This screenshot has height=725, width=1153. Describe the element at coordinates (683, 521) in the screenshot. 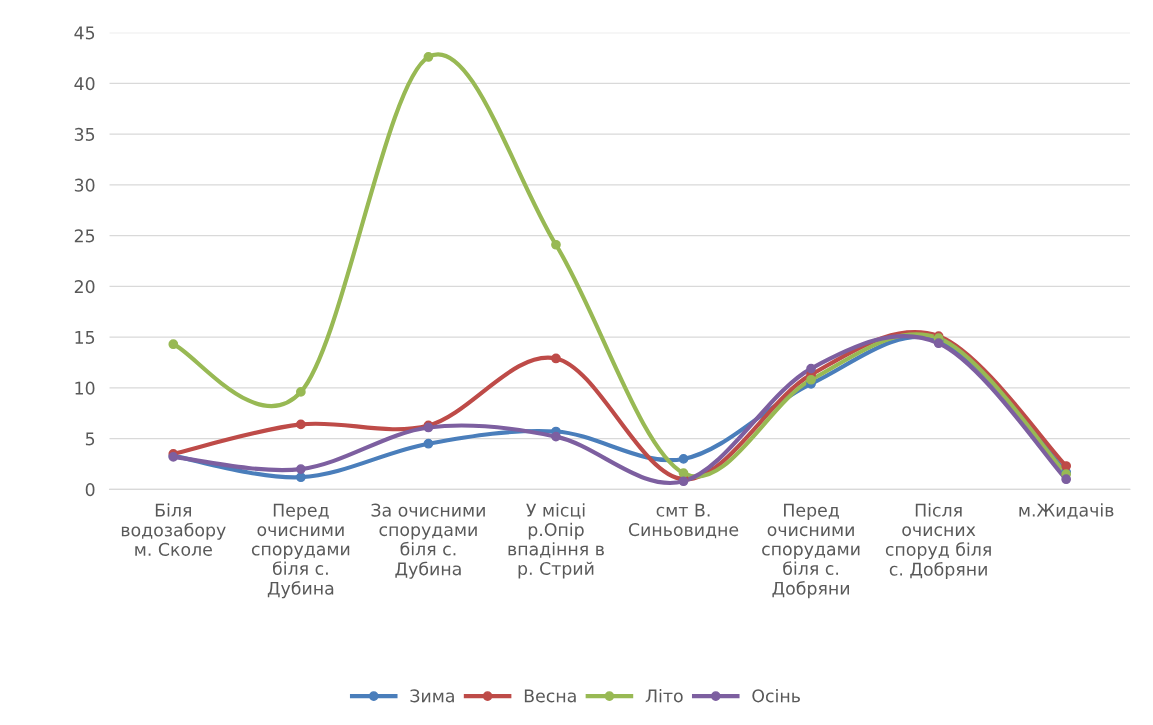

I see `x-tick-label: смт В. Синьовидне` at that location.